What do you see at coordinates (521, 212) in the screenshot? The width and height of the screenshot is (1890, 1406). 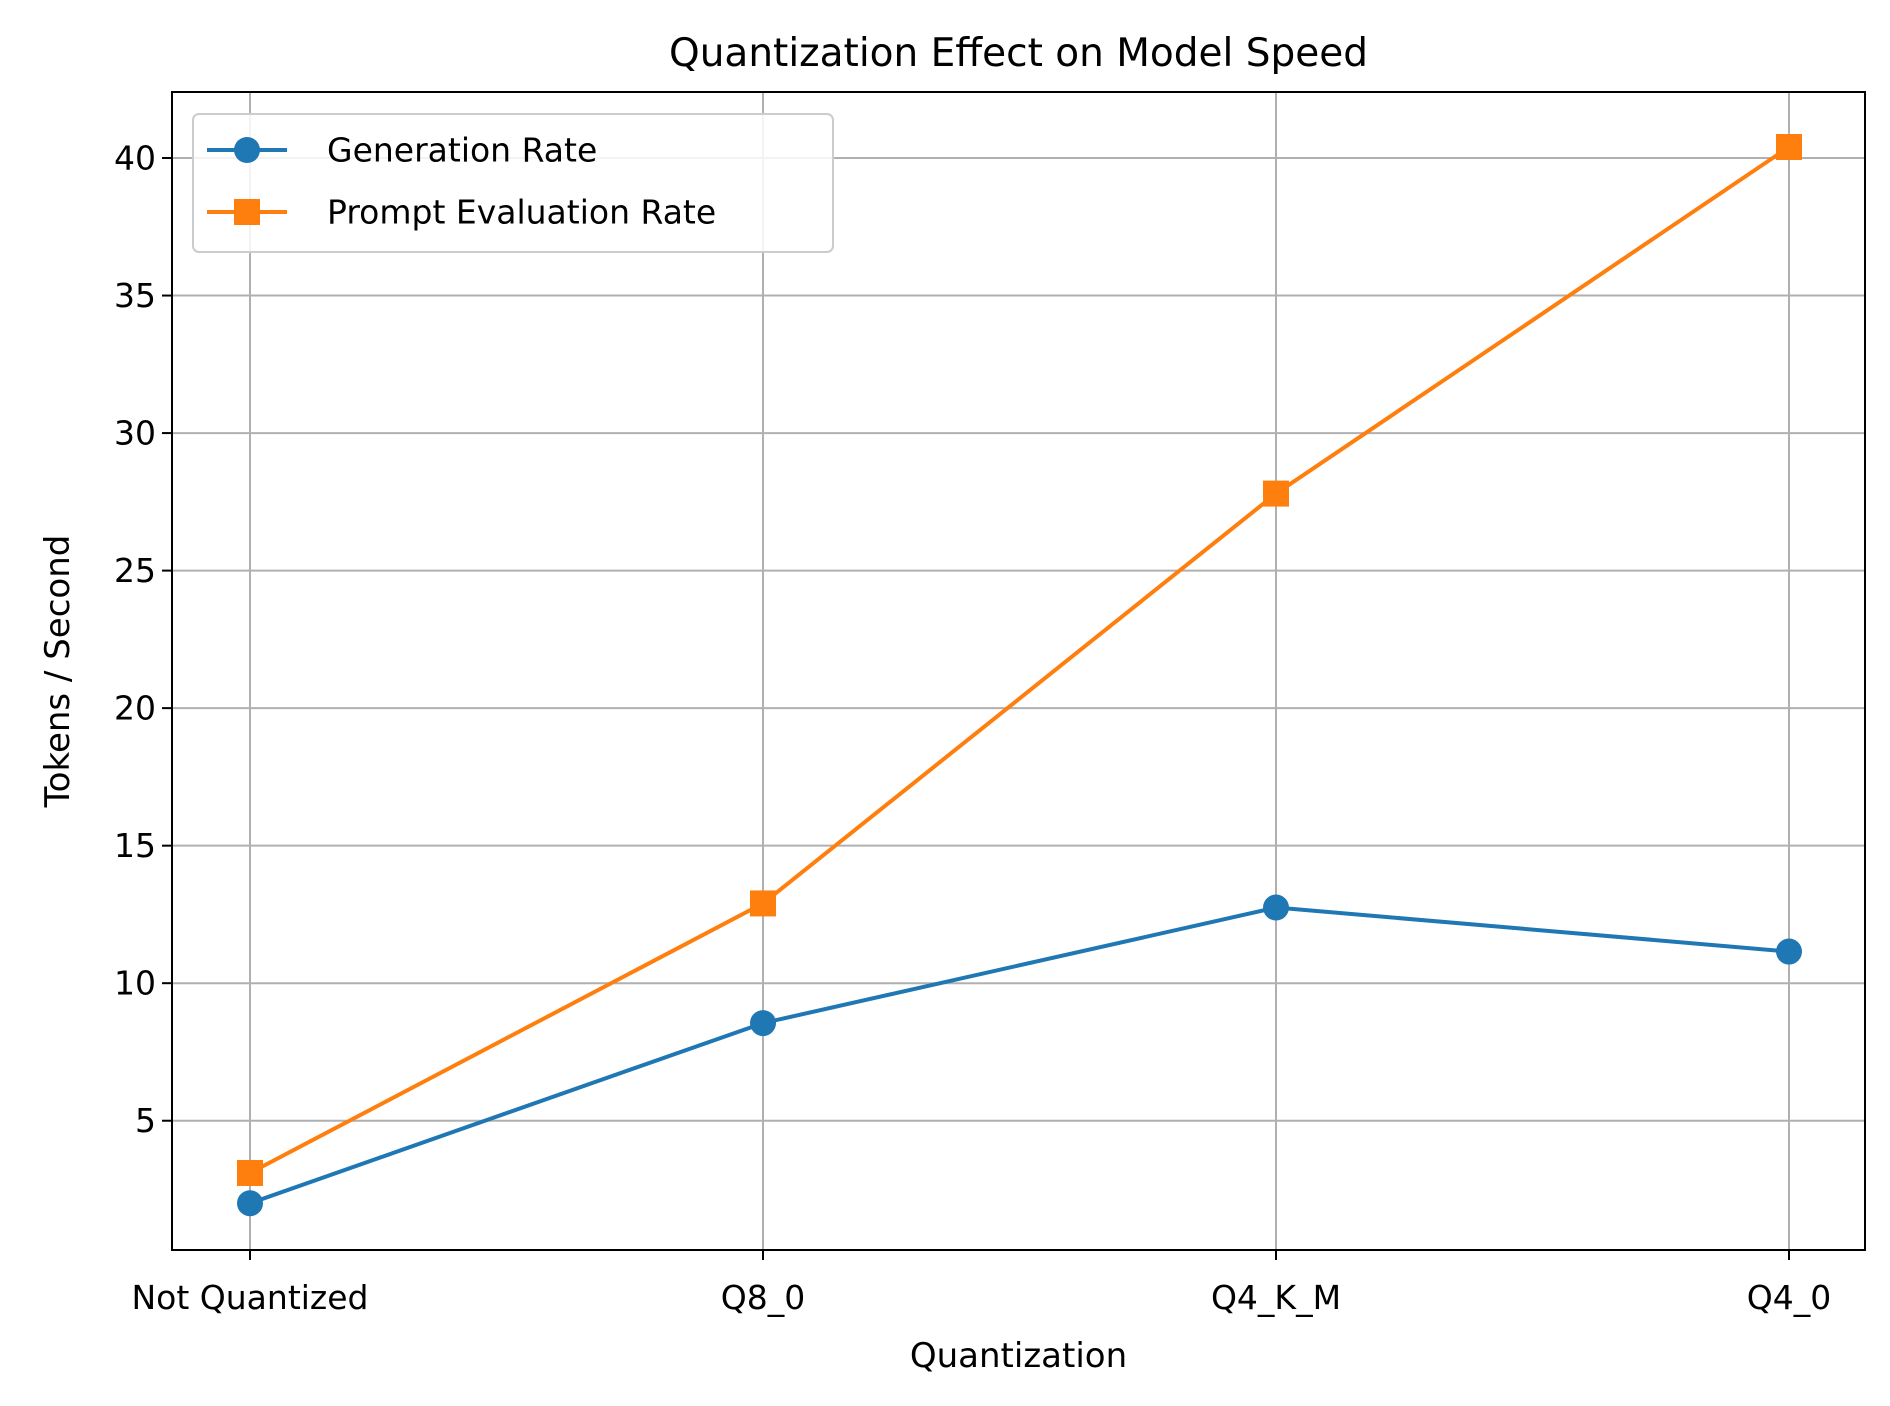 I see `legend-label: Prompt Evaluation Rate` at bounding box center [521, 212].